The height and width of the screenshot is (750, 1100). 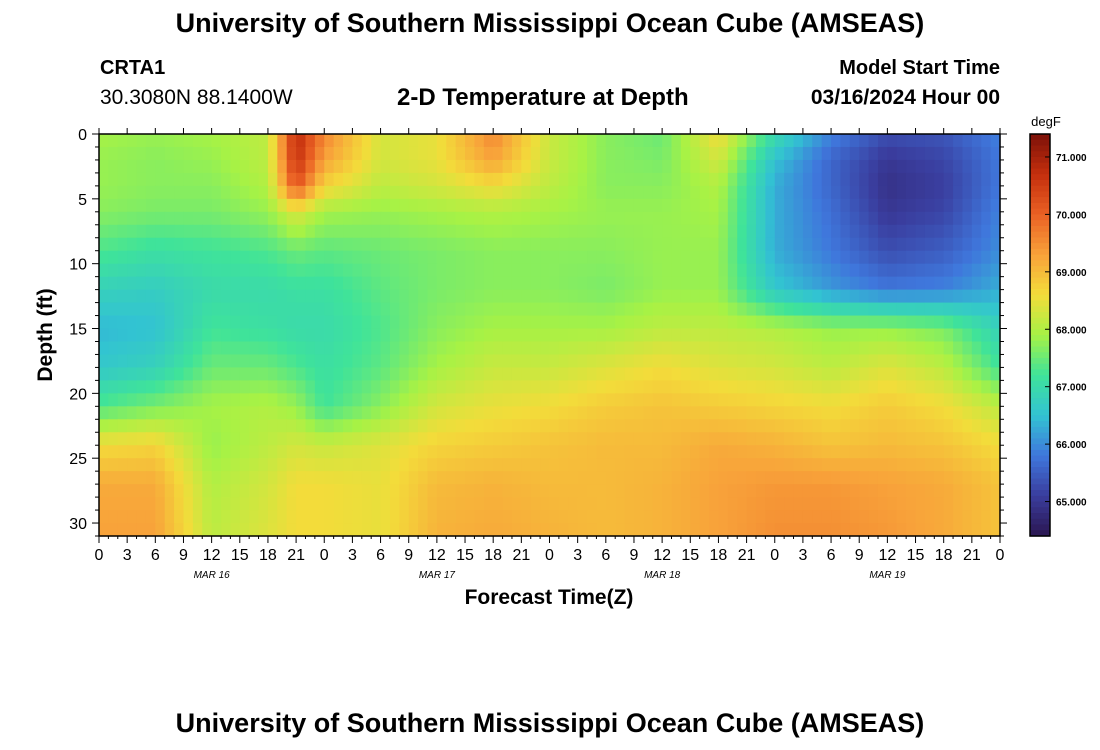 I want to click on x-tick-label: 15, so click(x=690, y=555).